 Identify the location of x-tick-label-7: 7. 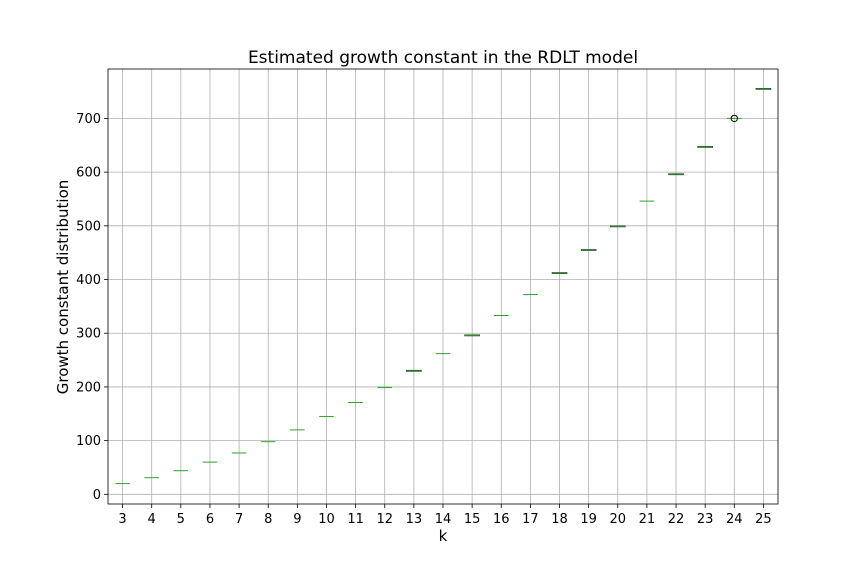
(239, 519).